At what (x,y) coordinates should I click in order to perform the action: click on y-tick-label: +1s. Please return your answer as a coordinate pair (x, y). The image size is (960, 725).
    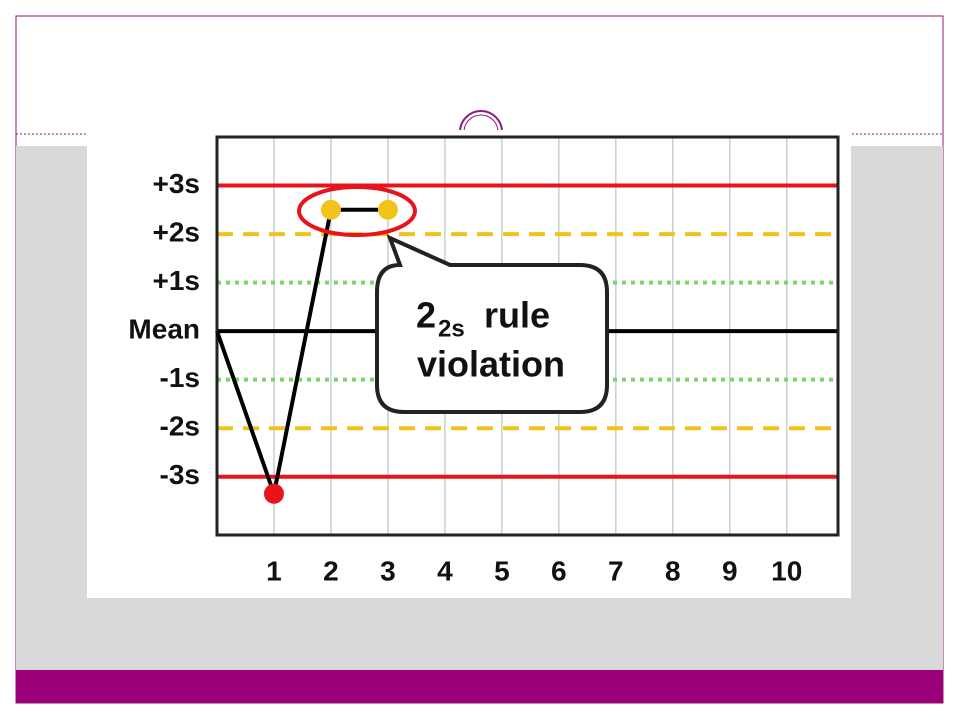
    Looking at the image, I should click on (177, 280).